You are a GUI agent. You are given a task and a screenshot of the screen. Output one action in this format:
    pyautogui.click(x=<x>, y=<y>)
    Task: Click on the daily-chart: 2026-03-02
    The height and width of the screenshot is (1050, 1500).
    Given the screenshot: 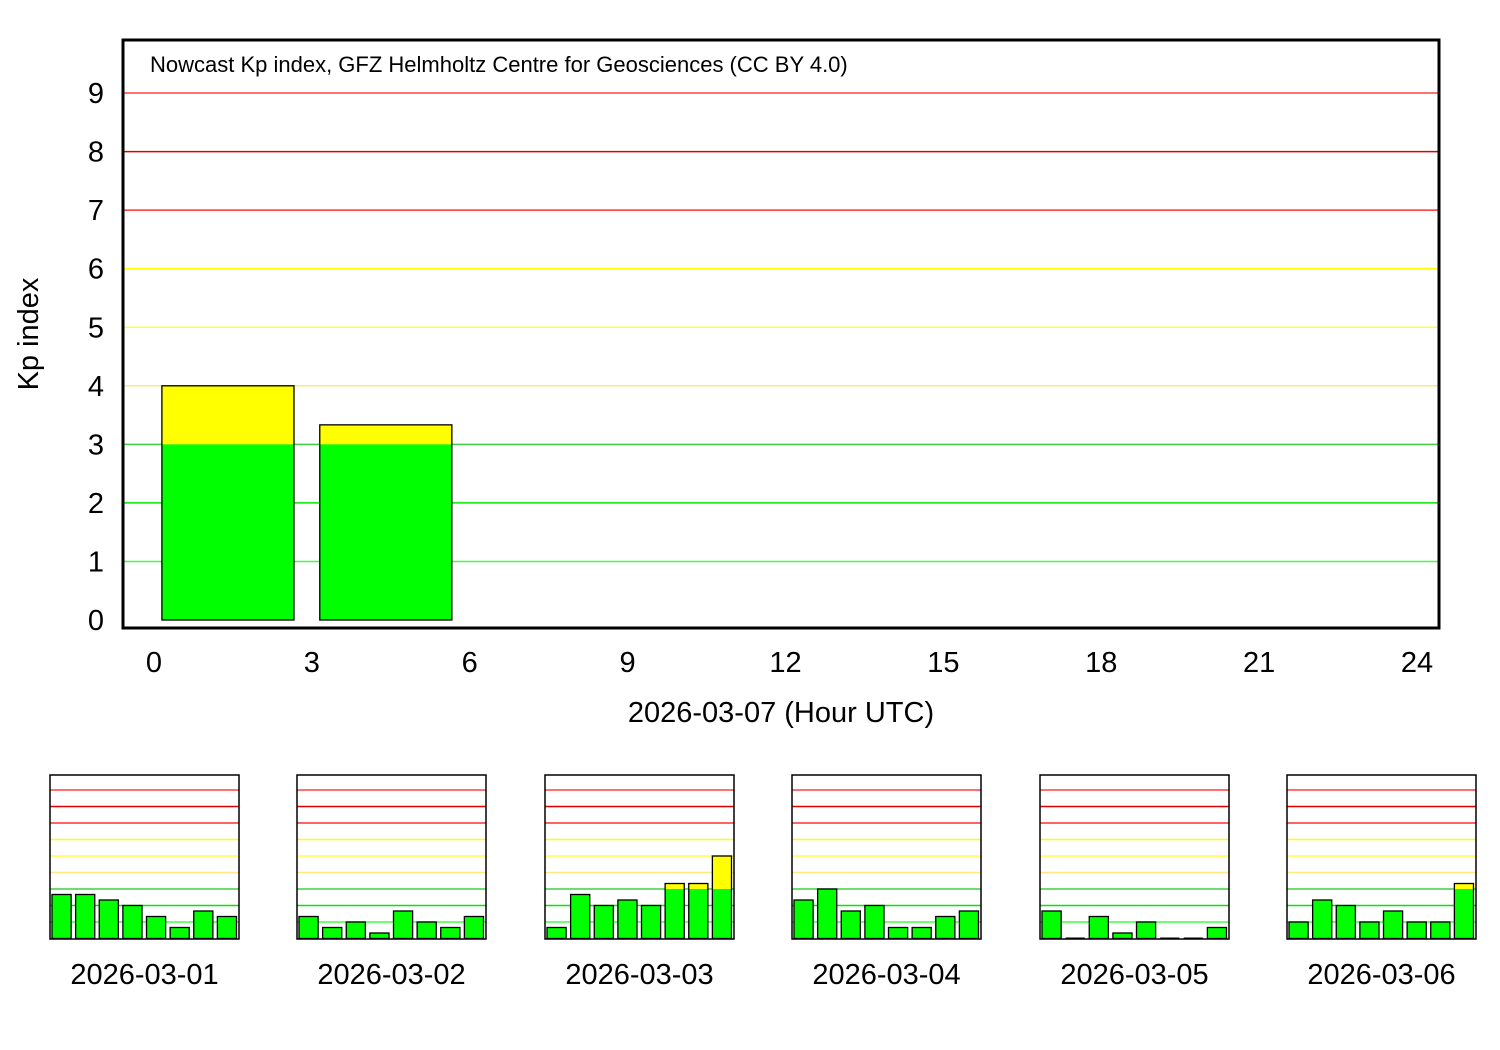 What is the action you would take?
    pyautogui.click(x=391, y=882)
    